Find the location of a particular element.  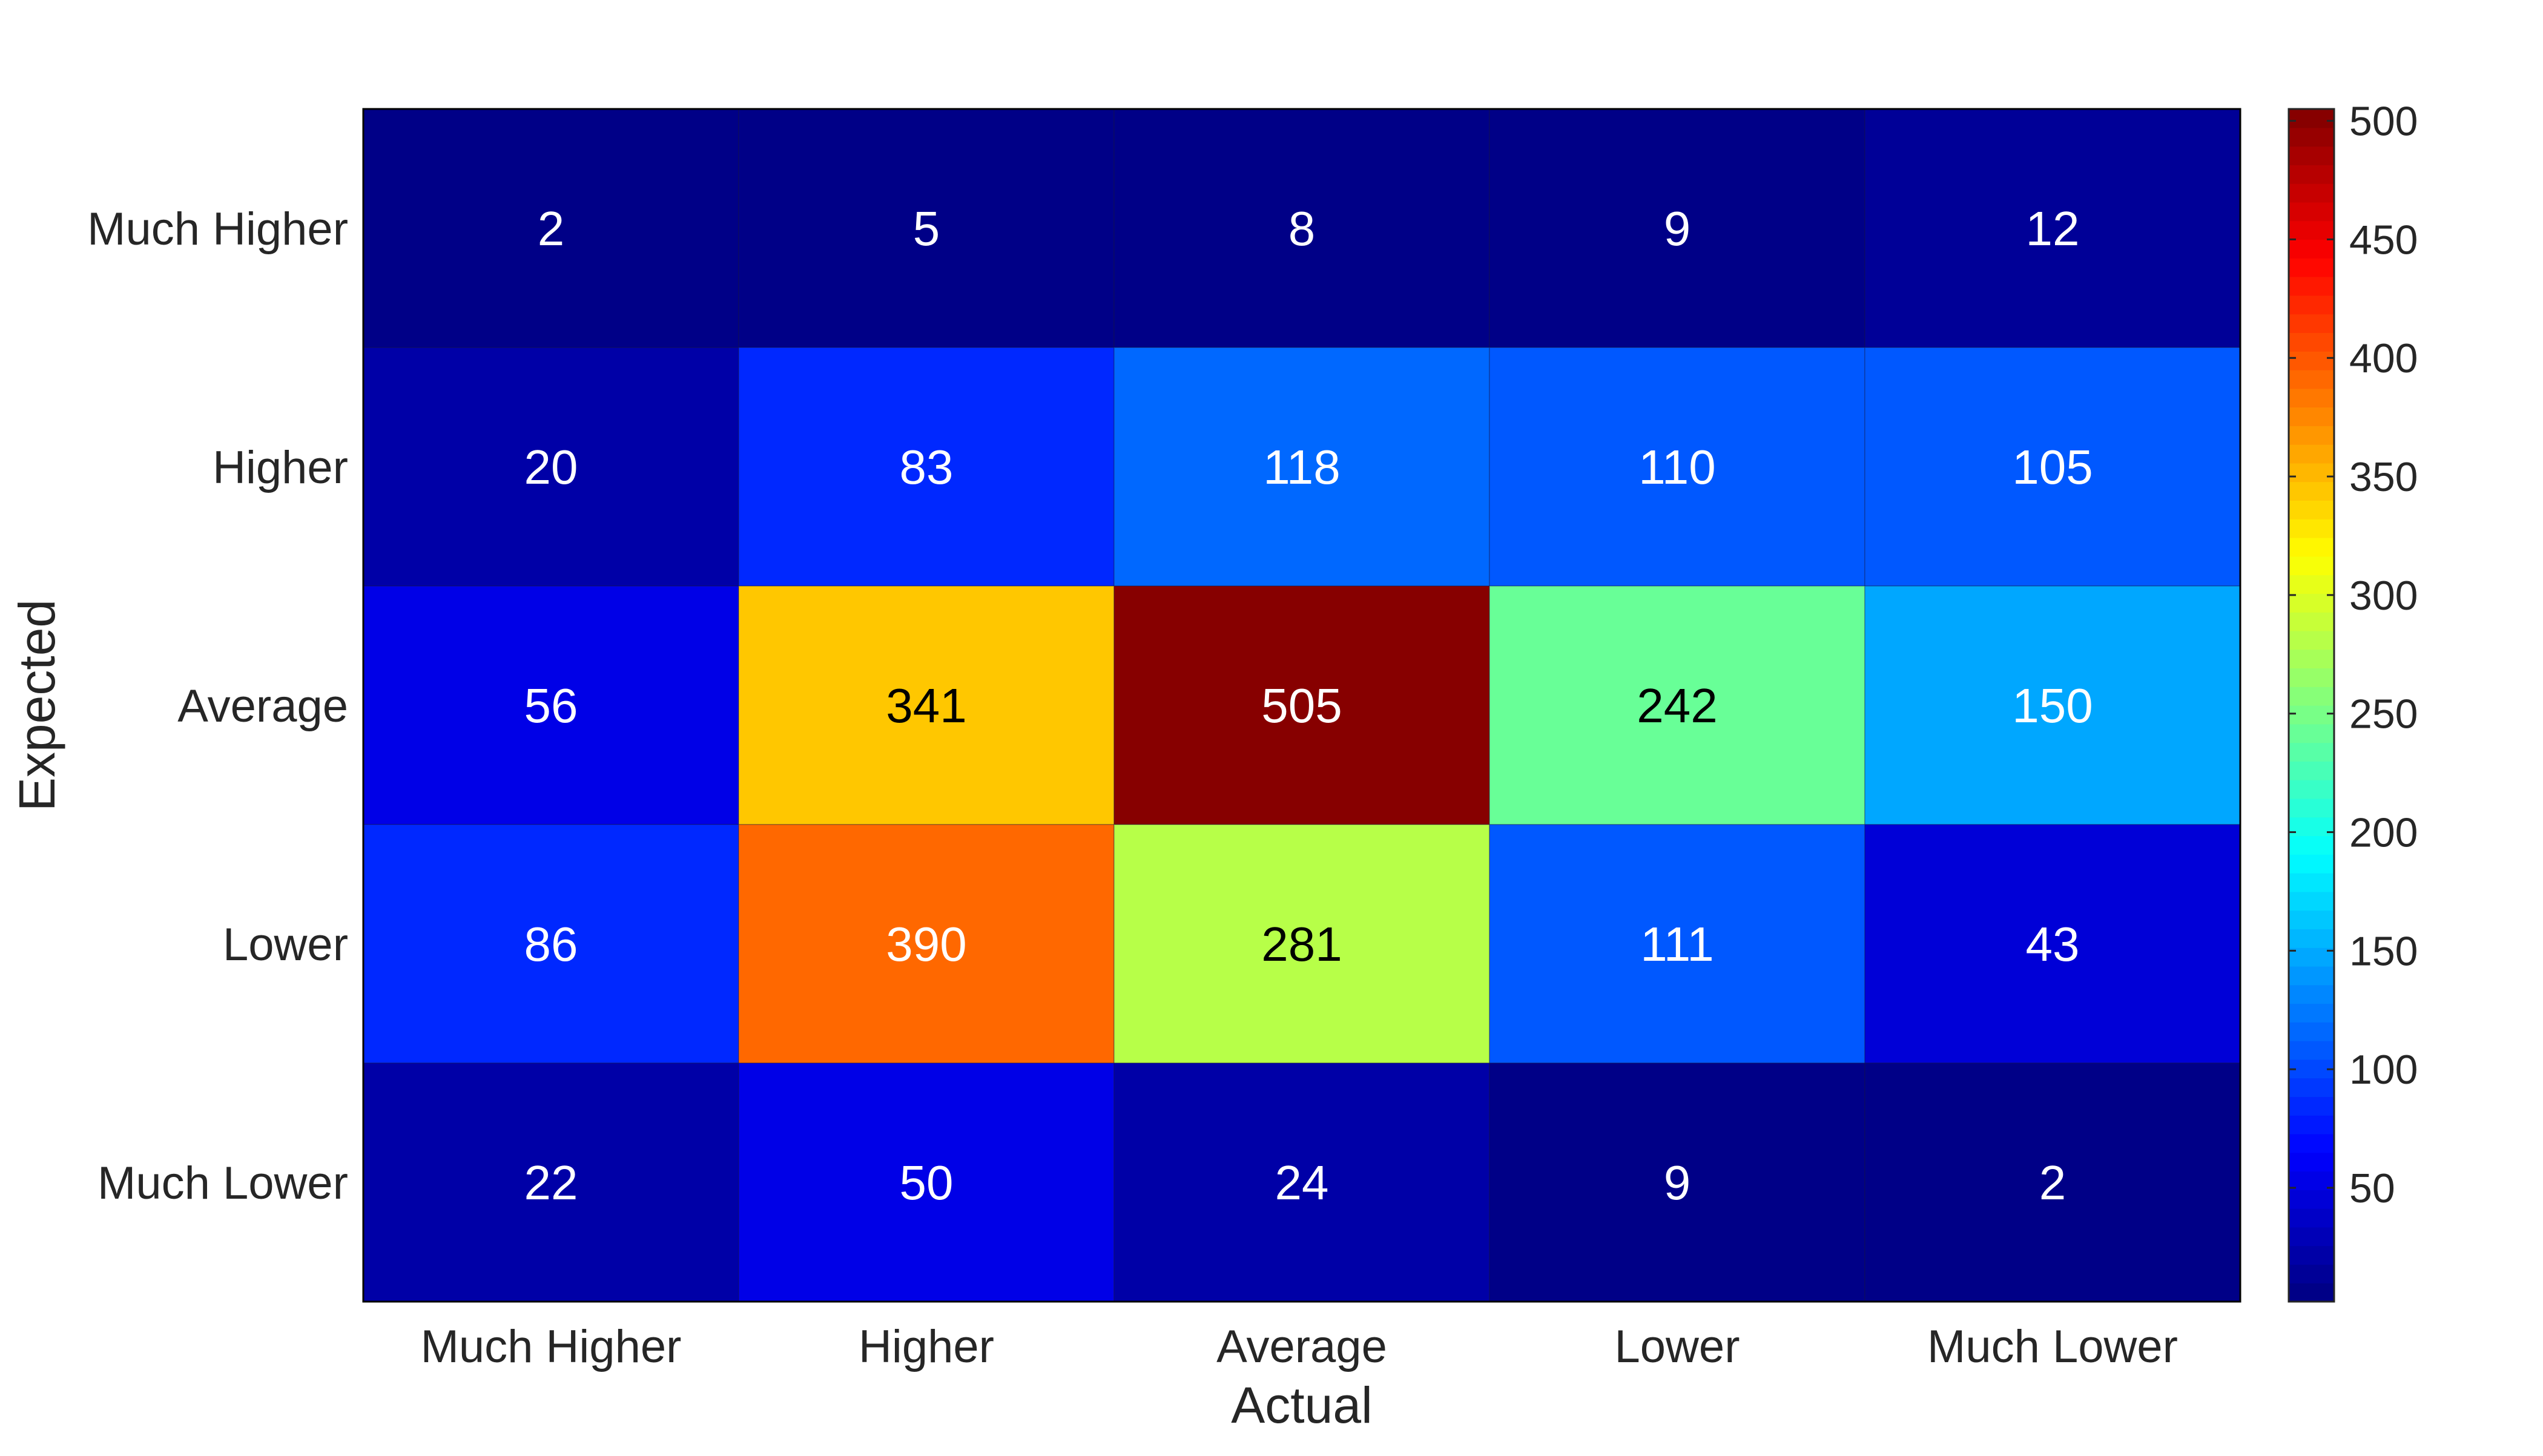

y-tick-label: Much Higher is located at coordinates (217, 229).